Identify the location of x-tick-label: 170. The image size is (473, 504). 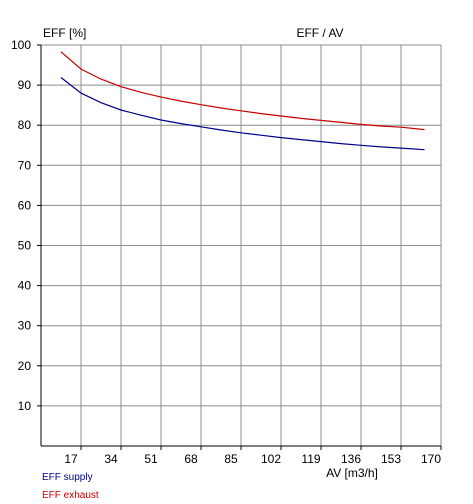
(431, 459).